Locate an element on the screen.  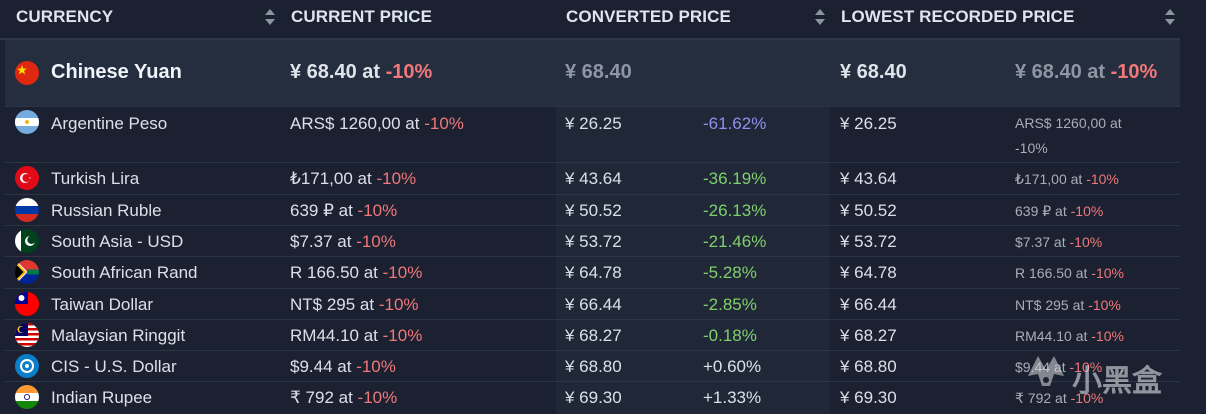
lowest-price-detail: ¥ 68.40 at -10% is located at coordinates (1086, 72).